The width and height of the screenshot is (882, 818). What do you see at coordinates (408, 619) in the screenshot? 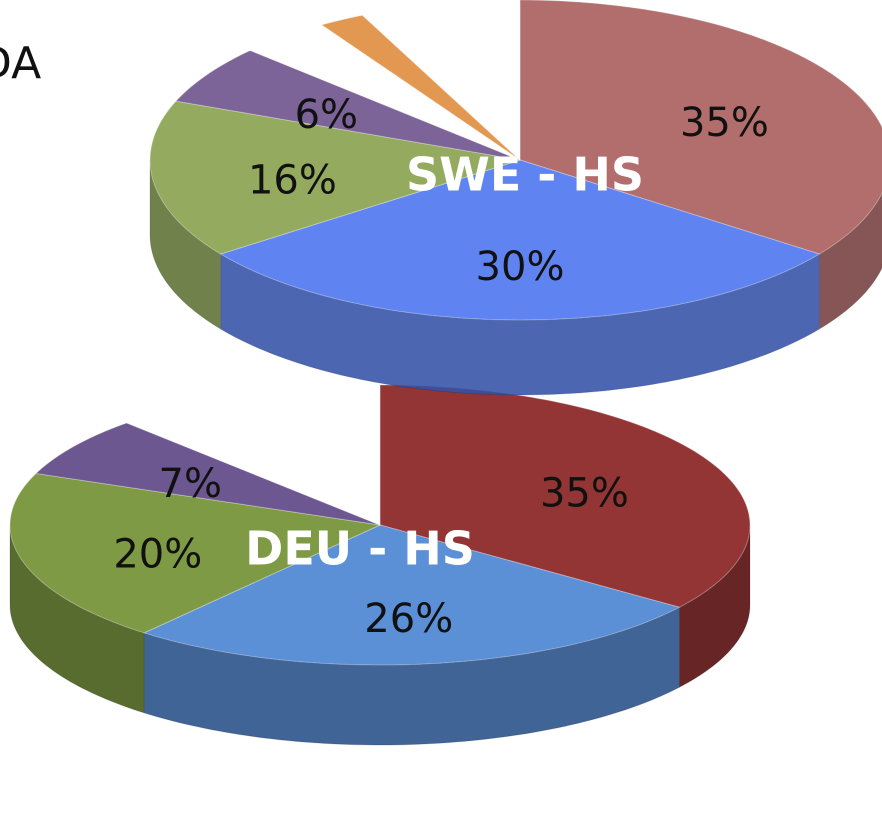
I see `data-label: 26%` at bounding box center [408, 619].